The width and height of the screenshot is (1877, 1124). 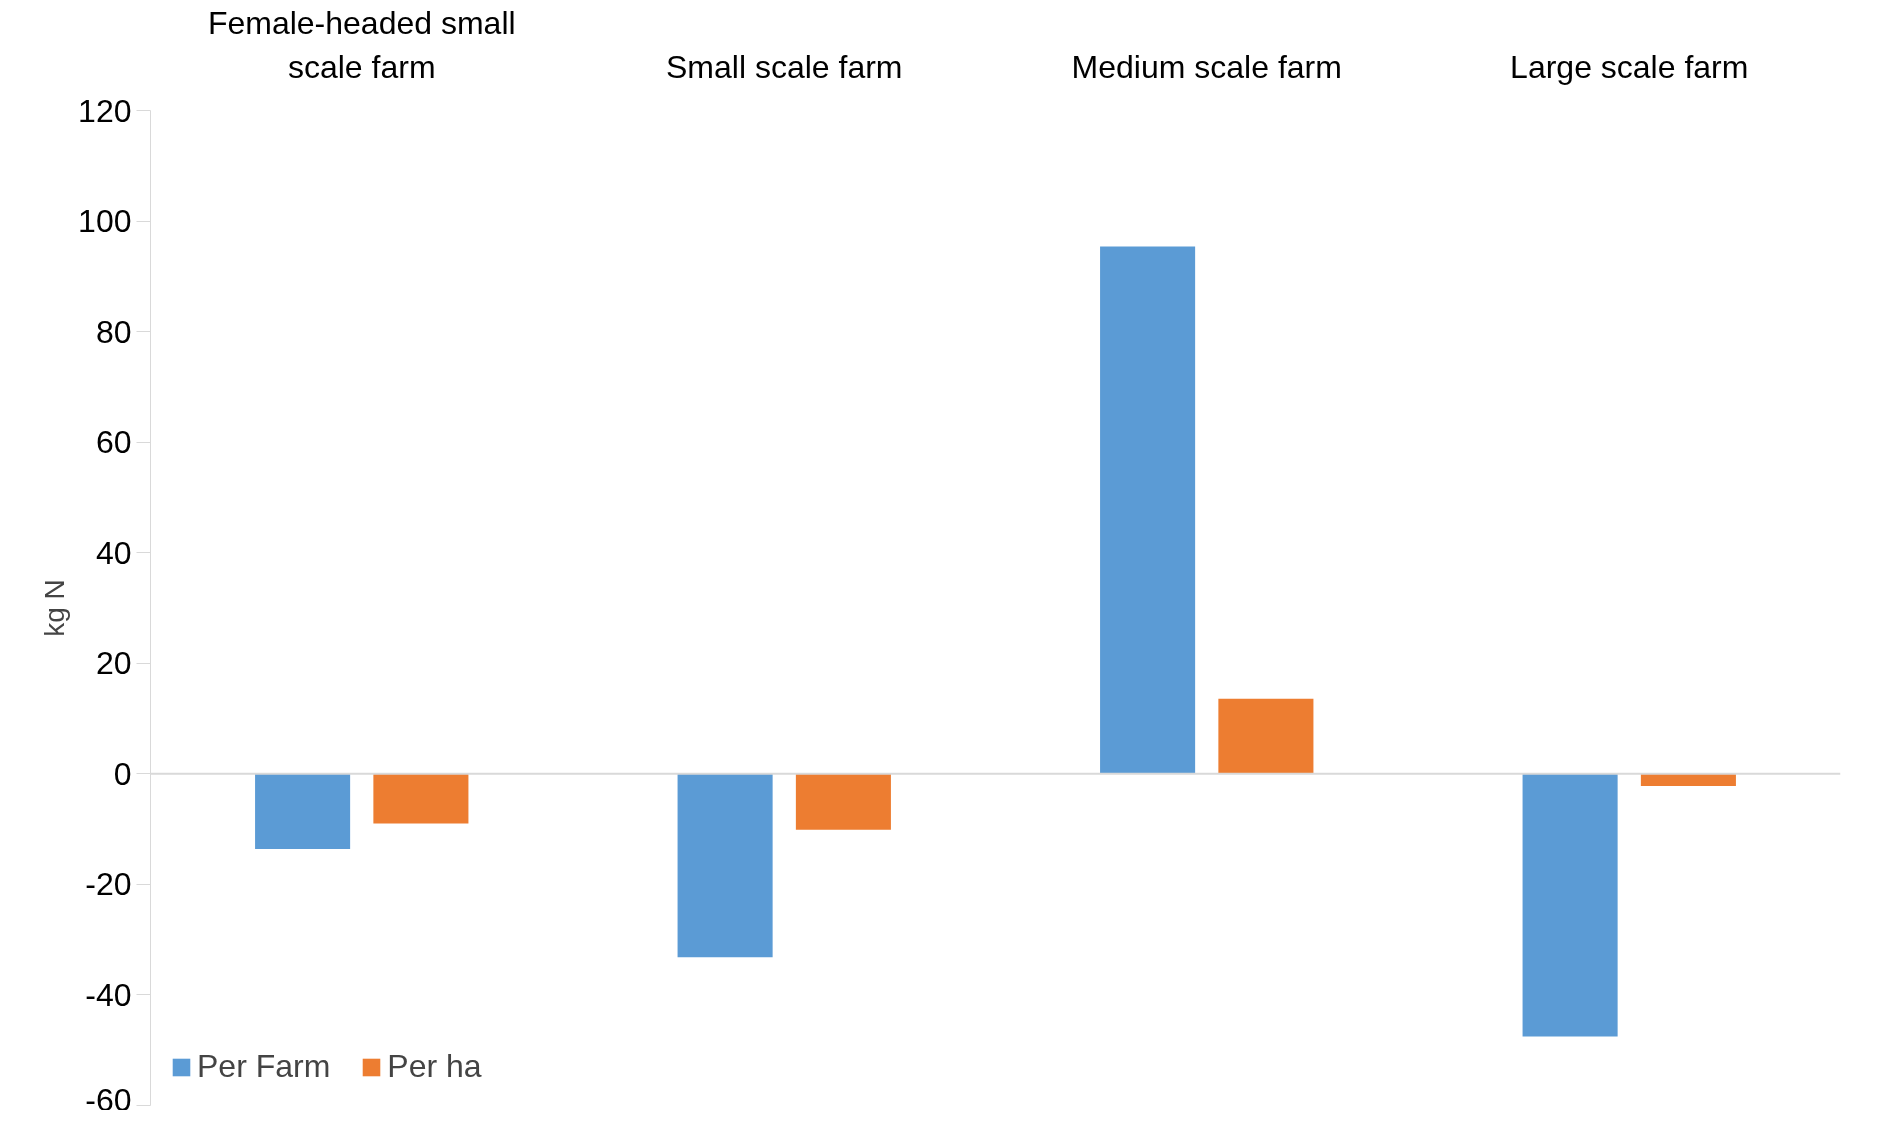 I want to click on x-tick-label: Female-headed small scale farm, so click(x=361, y=45).